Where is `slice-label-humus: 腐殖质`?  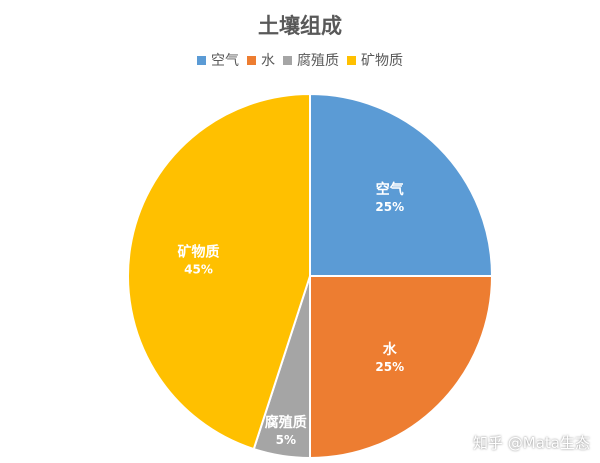
slice-label-humus: 腐殖质 is located at coordinates (286, 422).